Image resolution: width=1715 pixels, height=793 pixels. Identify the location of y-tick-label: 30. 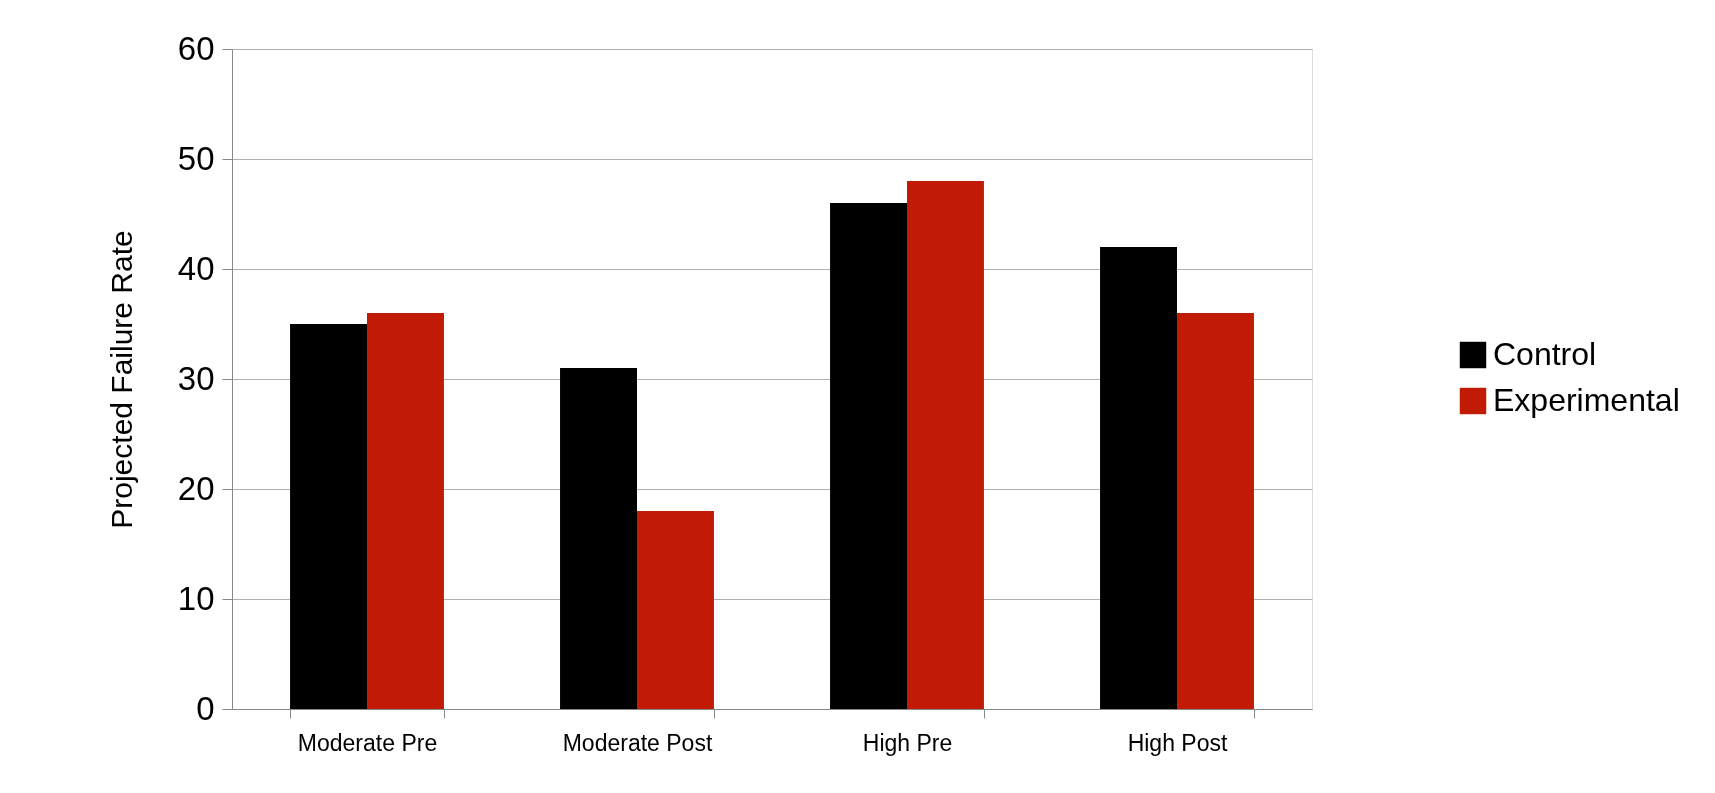
(196, 378).